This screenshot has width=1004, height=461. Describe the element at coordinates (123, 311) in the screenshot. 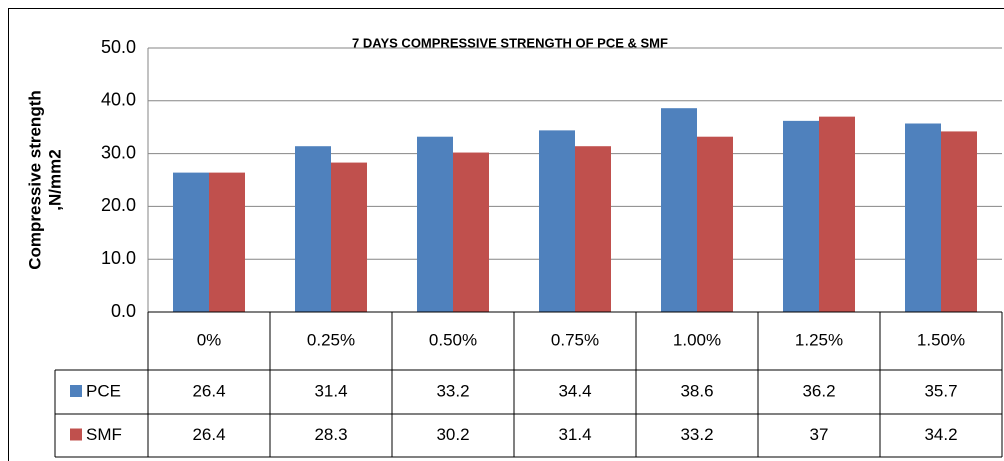

I see `y-tick-label: 0.0` at that location.